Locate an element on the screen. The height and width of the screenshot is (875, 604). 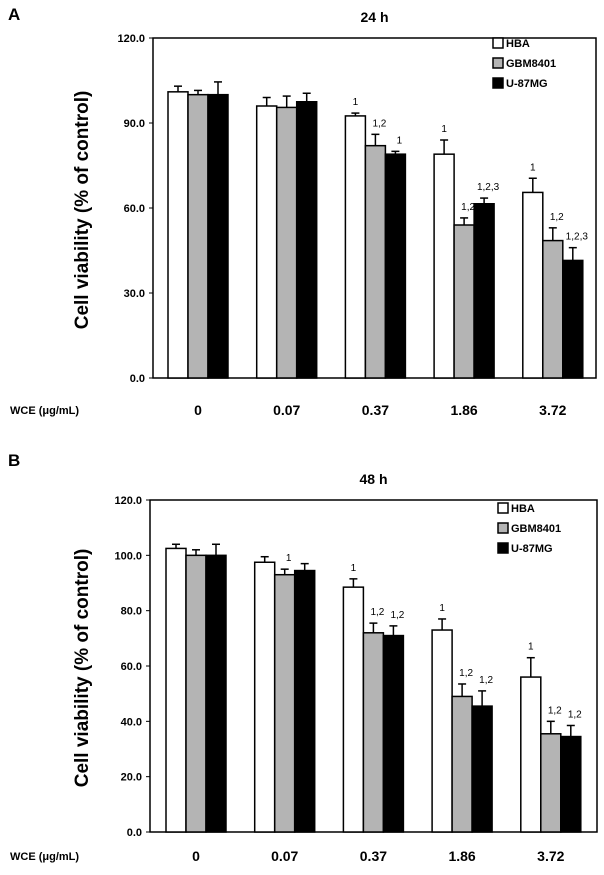
y-tick-label: 20.0 is located at coordinates (131, 778).